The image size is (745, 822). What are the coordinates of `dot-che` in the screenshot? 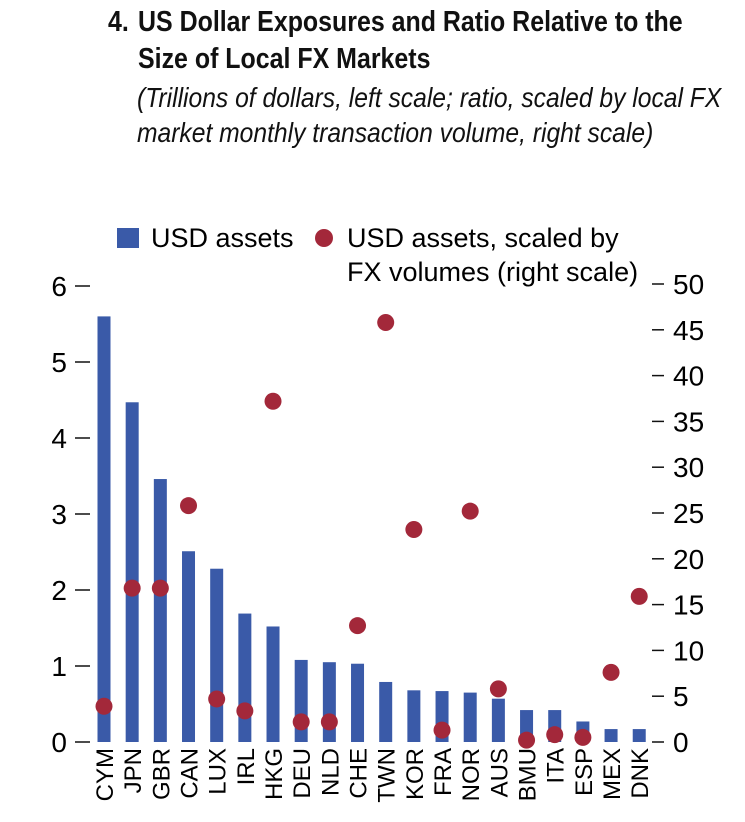 It's located at (358, 626).